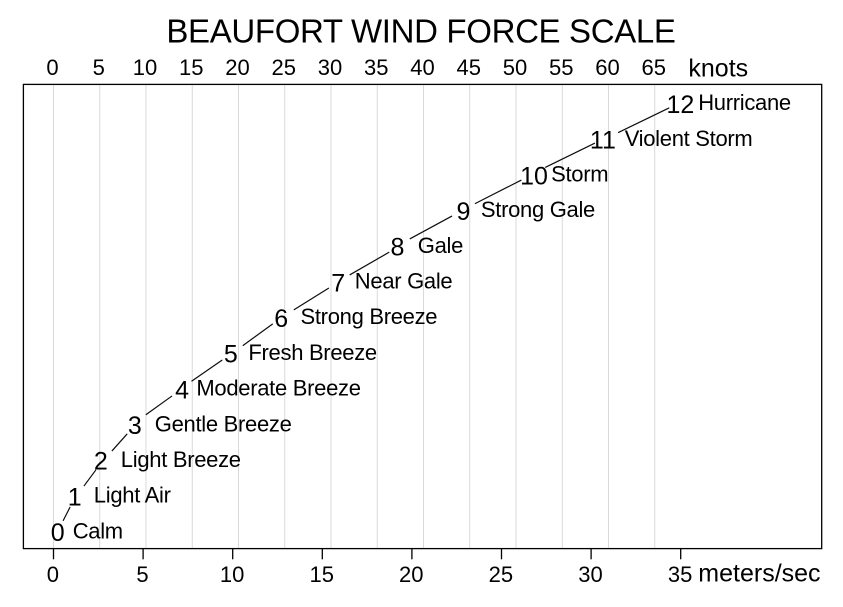 The width and height of the screenshot is (843, 607). Describe the element at coordinates (681, 105) in the screenshot. I see `svg-text: 12` at that location.